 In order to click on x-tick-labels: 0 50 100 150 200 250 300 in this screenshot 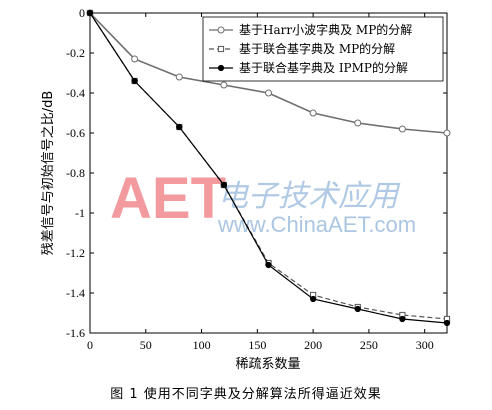, I will do `click(260, 345)`.